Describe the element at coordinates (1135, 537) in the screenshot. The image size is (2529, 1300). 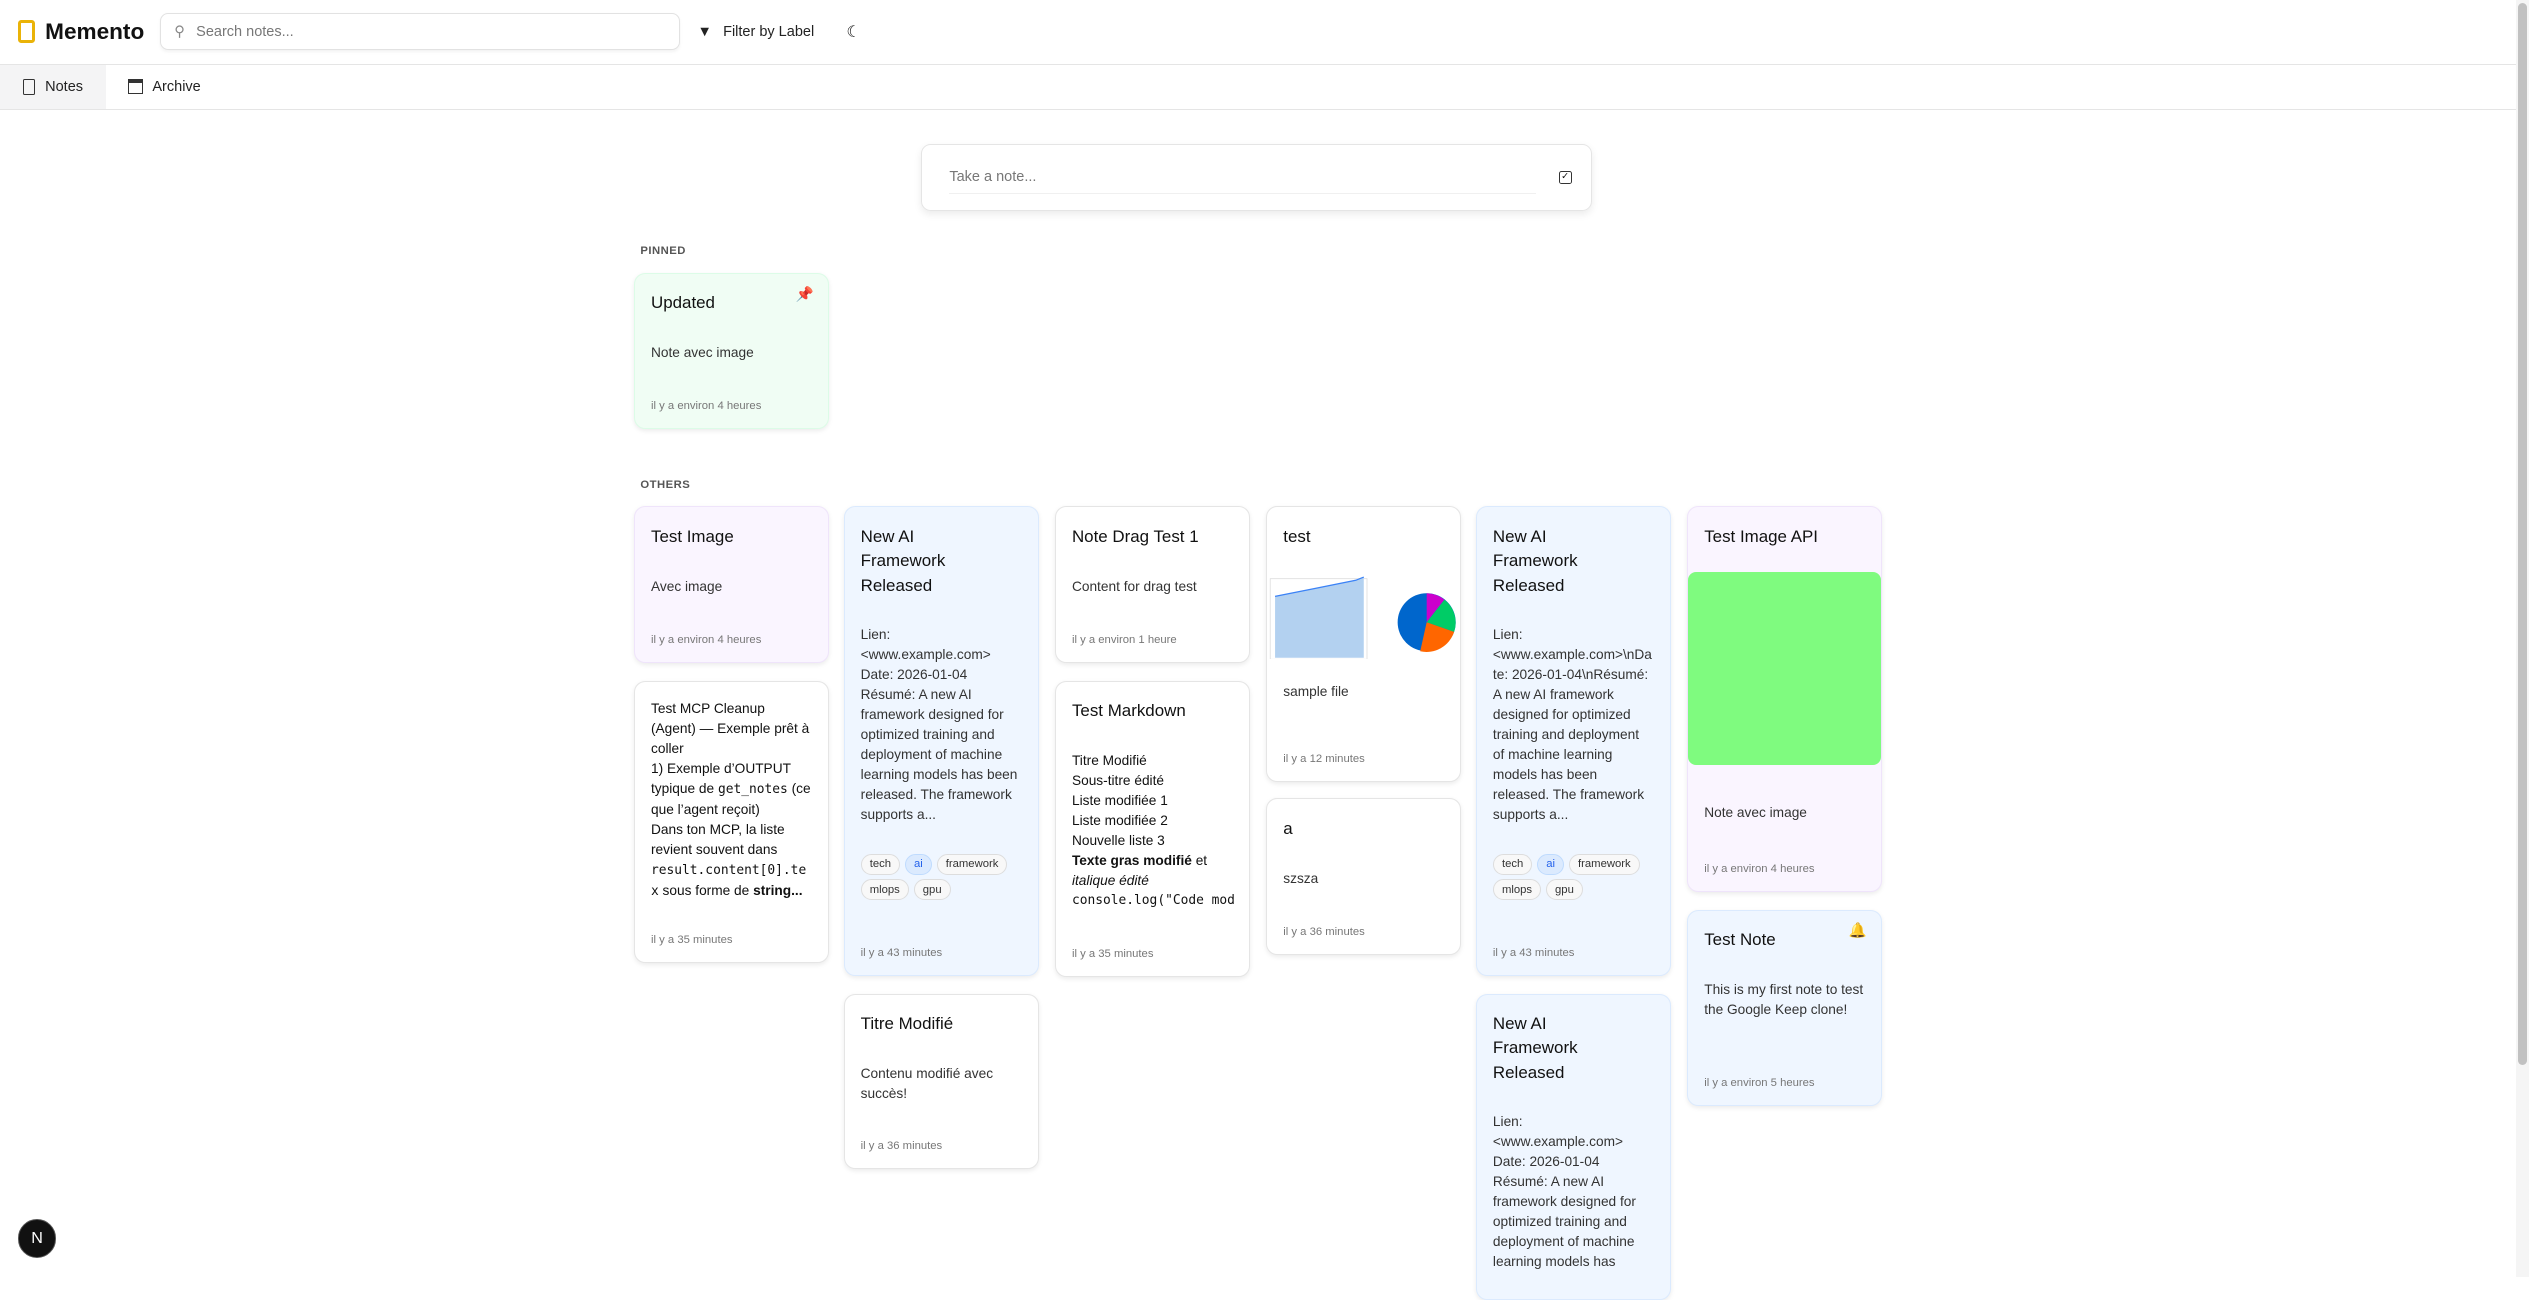
I see `note-title: Note Drag Test 1` at that location.